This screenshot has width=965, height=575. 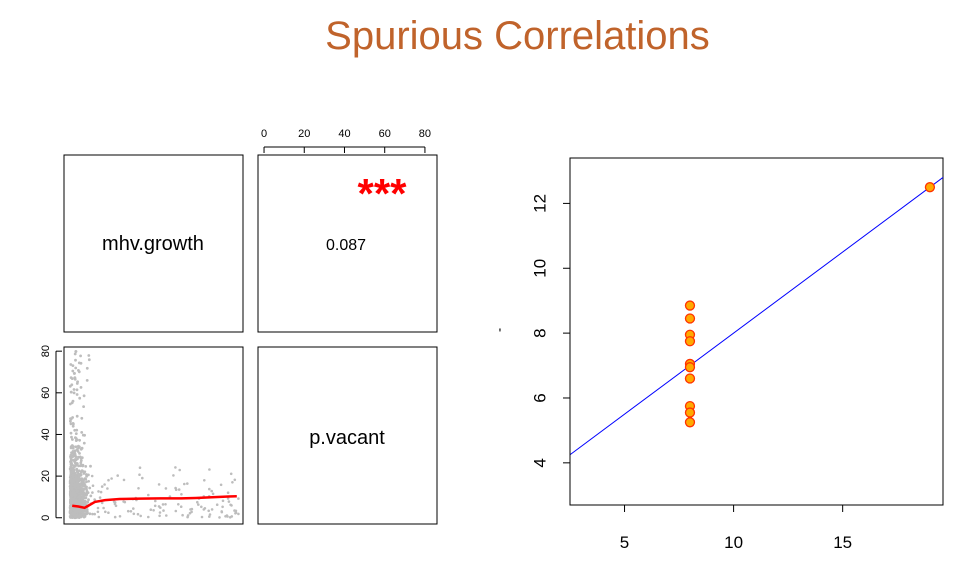 What do you see at coordinates (344, 134) in the screenshot?
I see `top-axis-tick-label: 40` at bounding box center [344, 134].